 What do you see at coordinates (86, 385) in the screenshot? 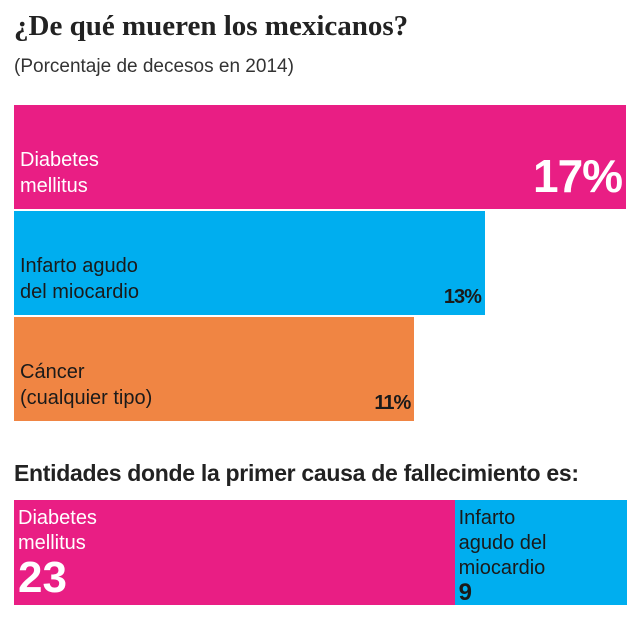
I see `bar-label: Cáncer (cualquier tipo)` at bounding box center [86, 385].